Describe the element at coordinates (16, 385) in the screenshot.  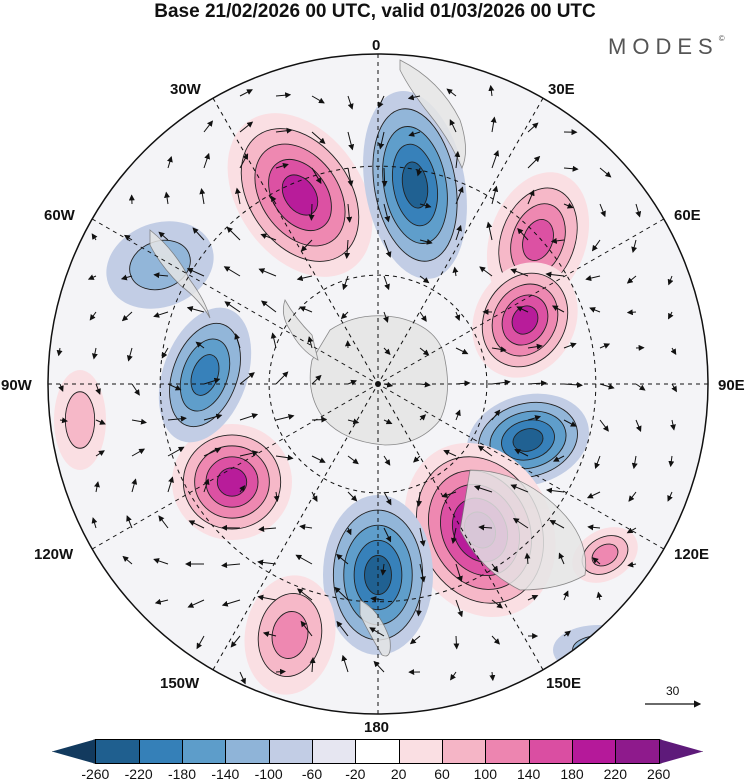
I see `lon-label-90w: 90W` at that location.